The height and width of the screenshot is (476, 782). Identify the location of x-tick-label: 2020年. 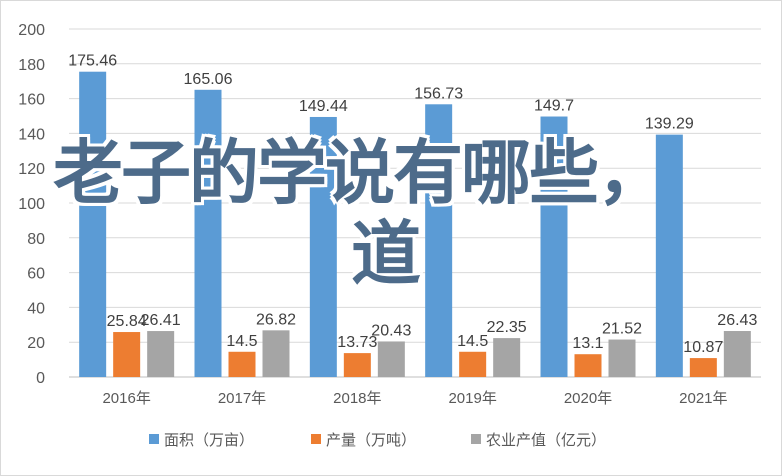
(588, 398).